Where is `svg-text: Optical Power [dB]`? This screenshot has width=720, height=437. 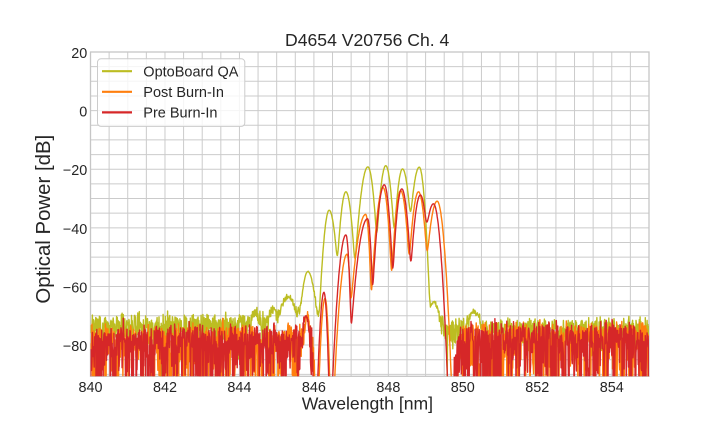
svg-text: Optical Power [dB] is located at coordinates (44, 219).